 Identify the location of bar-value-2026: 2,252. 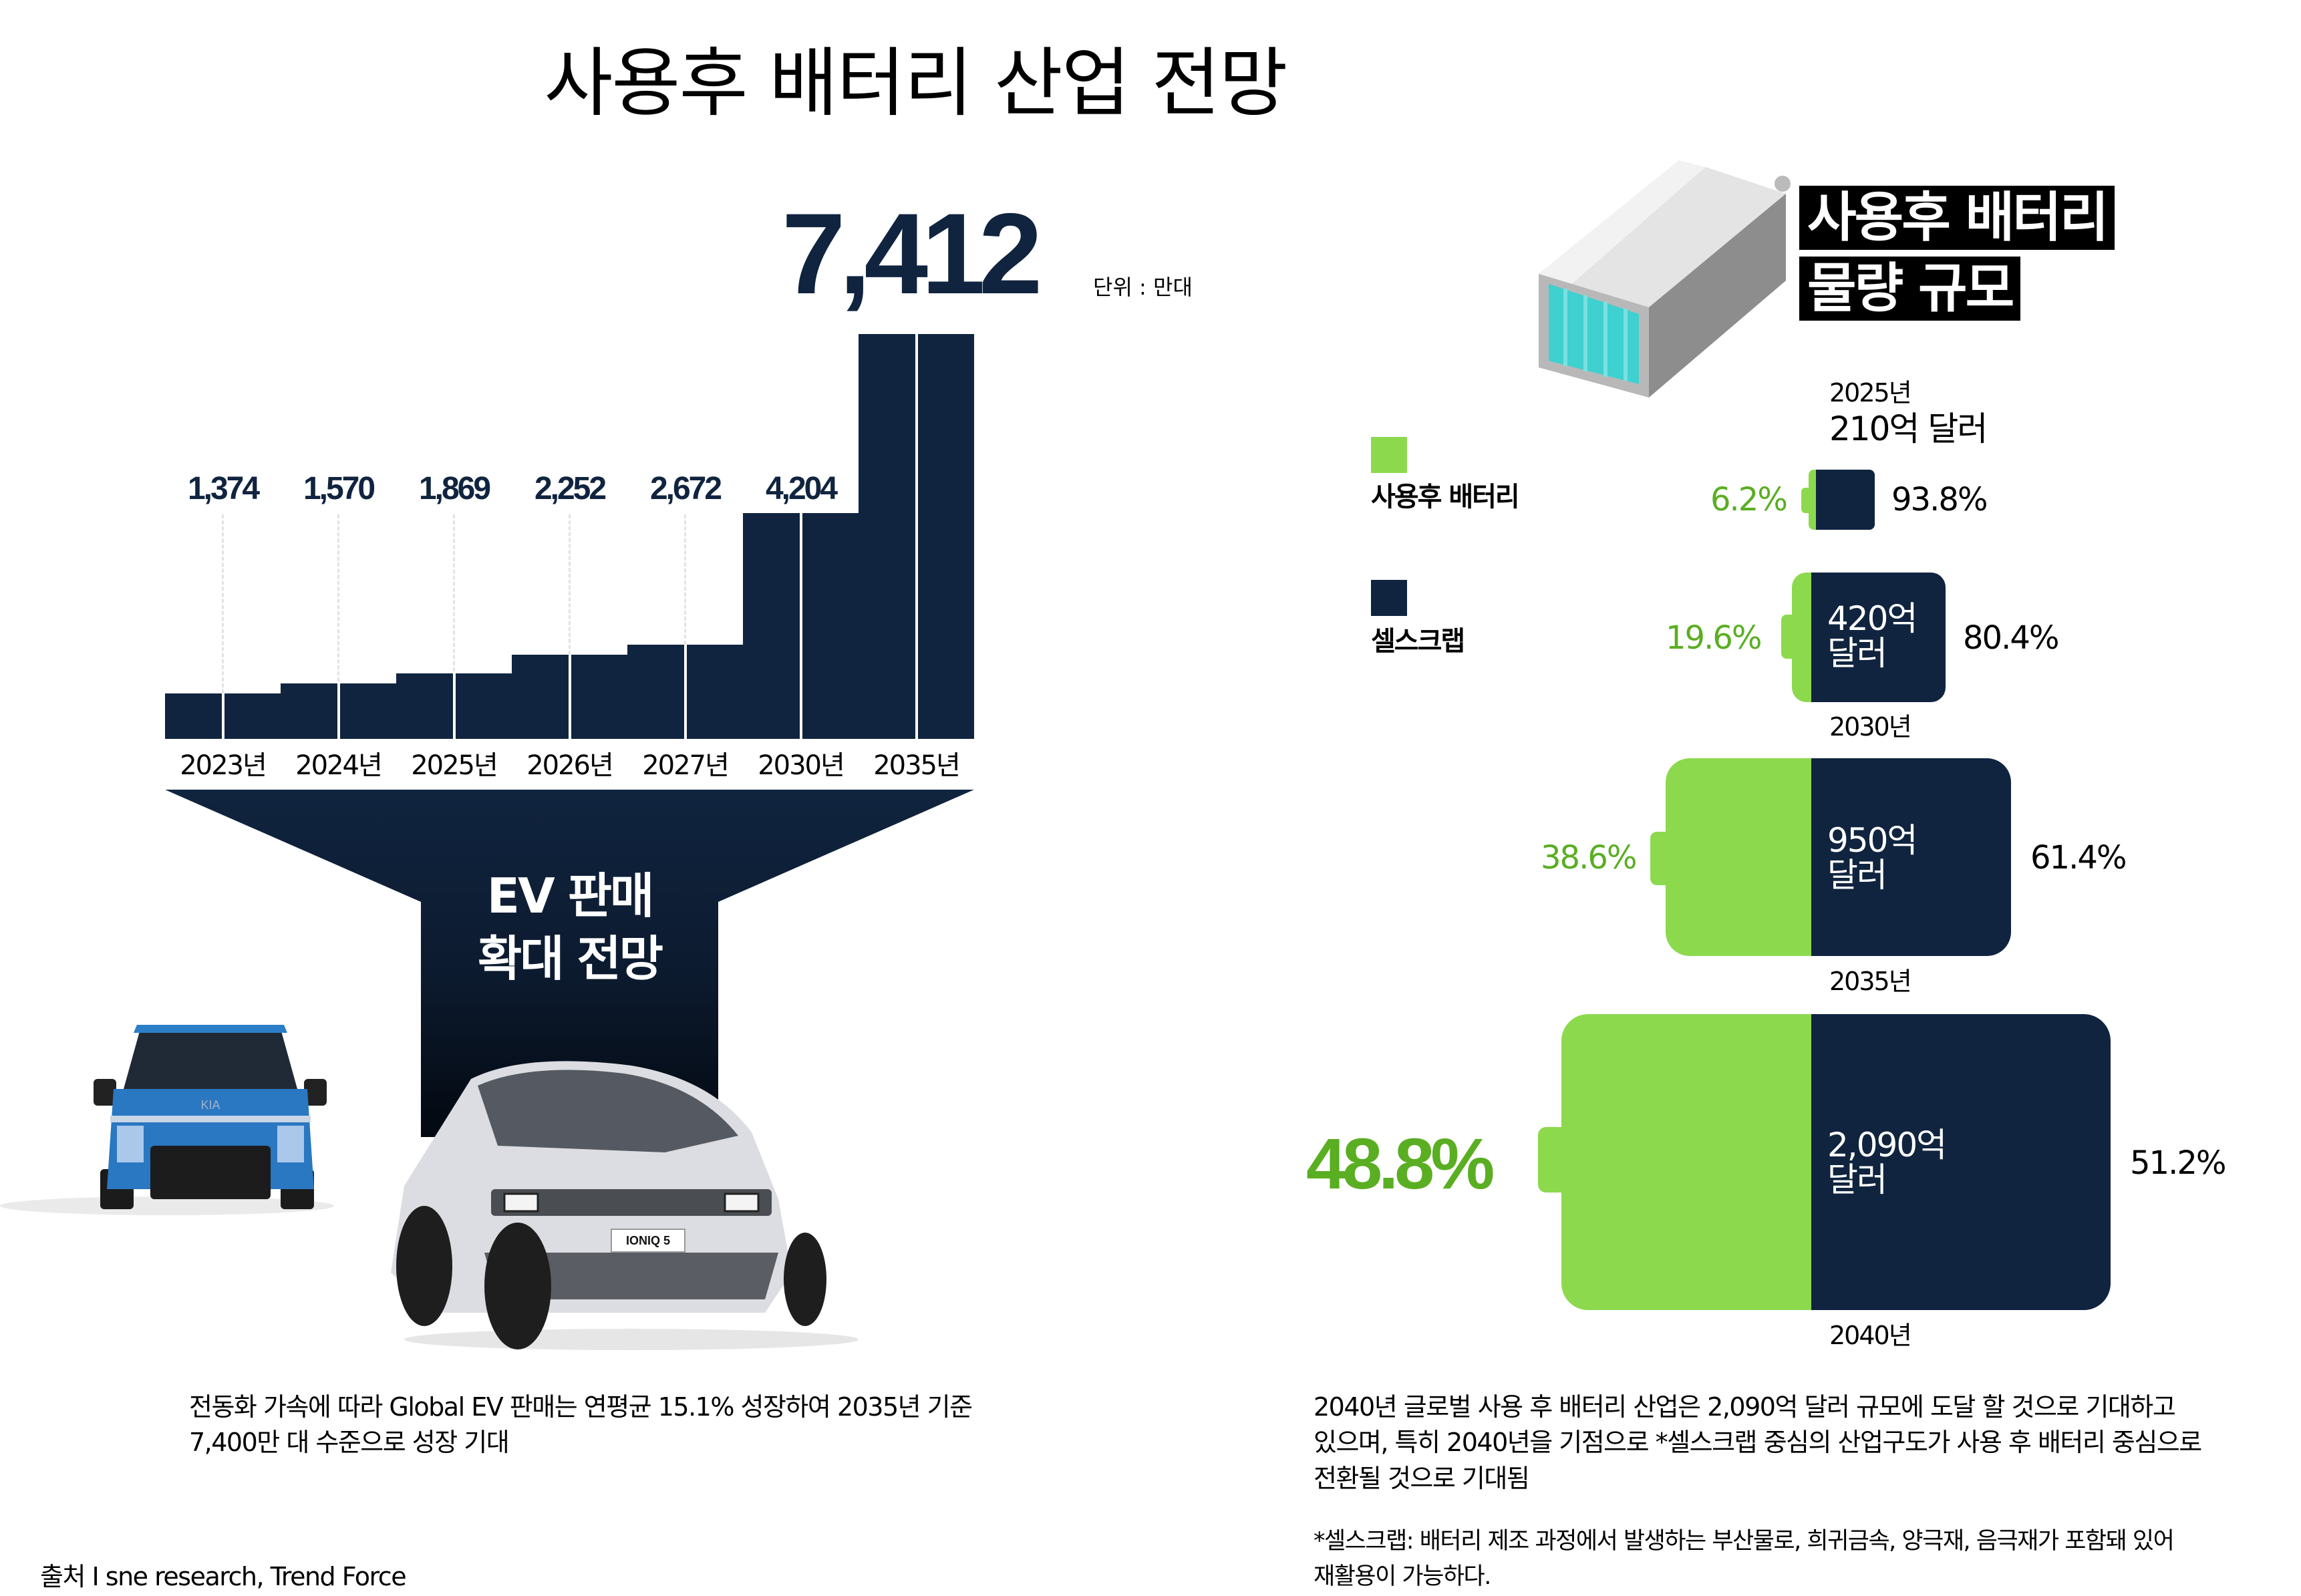
(570, 488).